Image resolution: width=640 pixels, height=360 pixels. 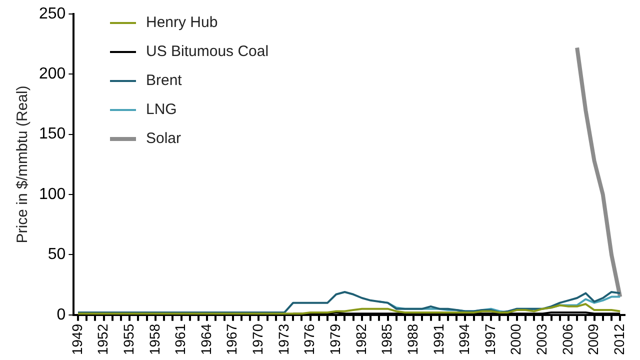 What do you see at coordinates (516, 340) in the screenshot?
I see `x-tick-label: 2000` at bounding box center [516, 340].